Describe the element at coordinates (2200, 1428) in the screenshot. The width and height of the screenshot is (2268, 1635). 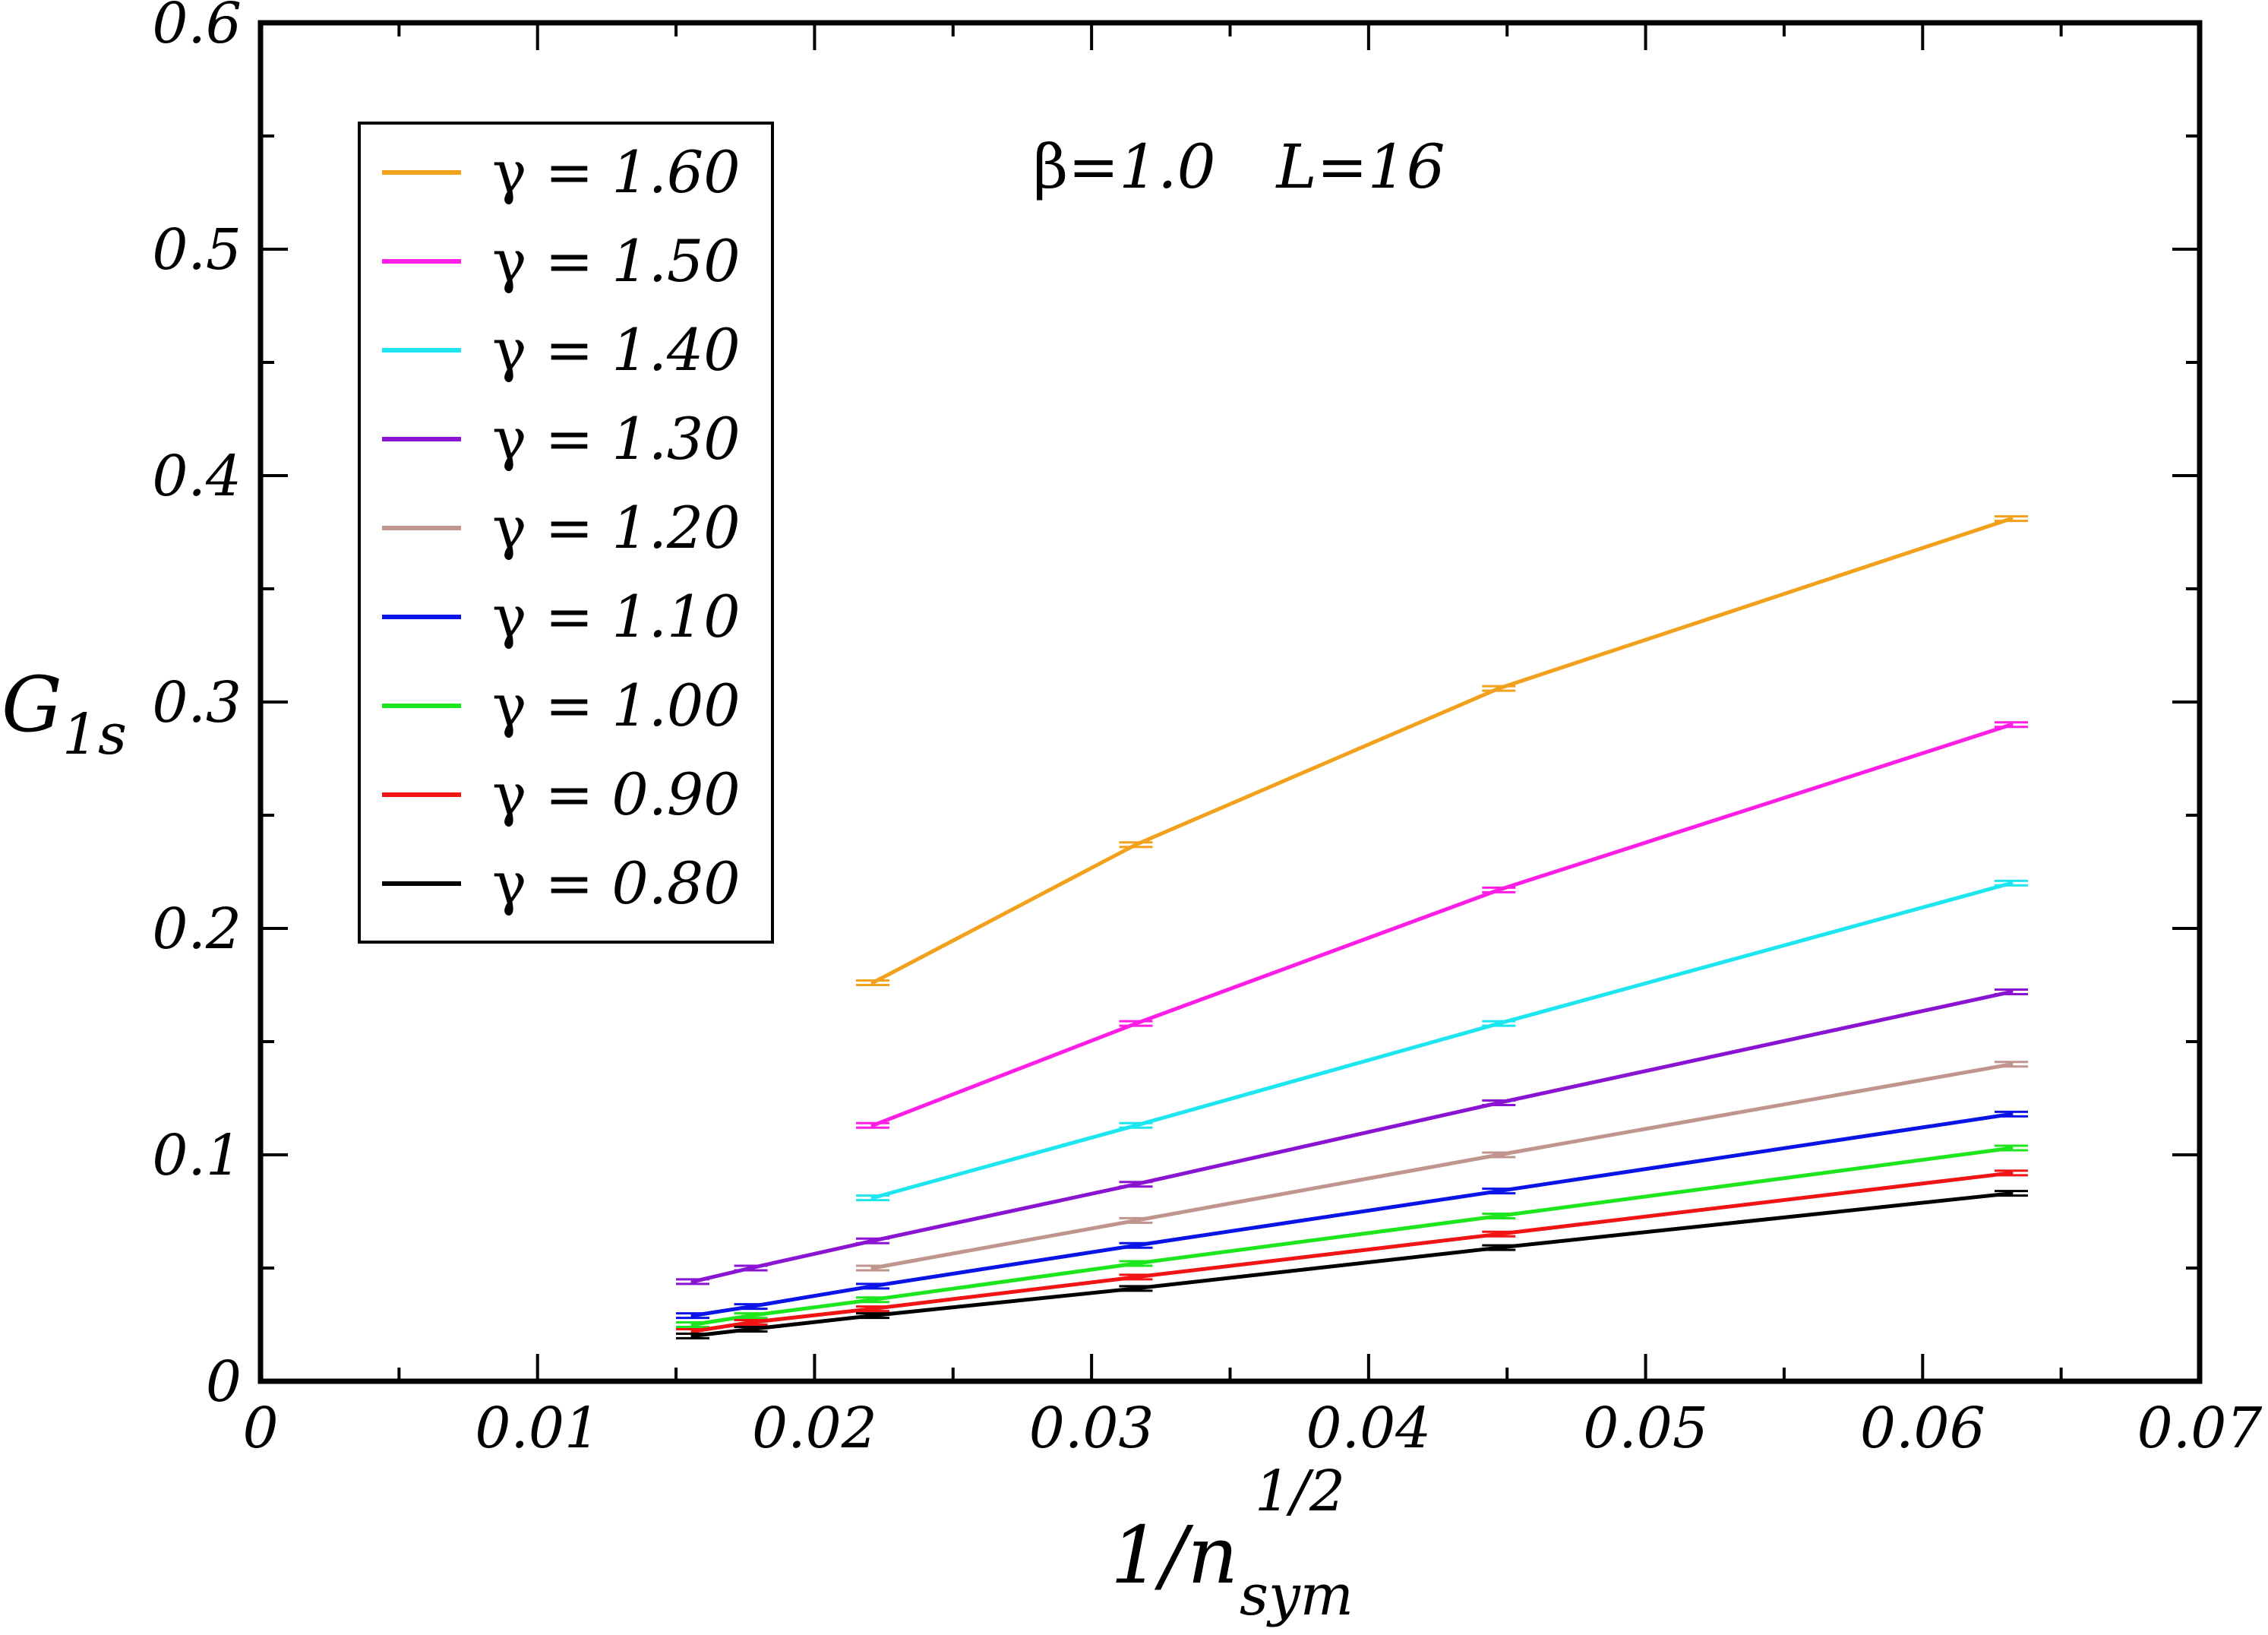
I see `x-tick-label: 0.07` at that location.